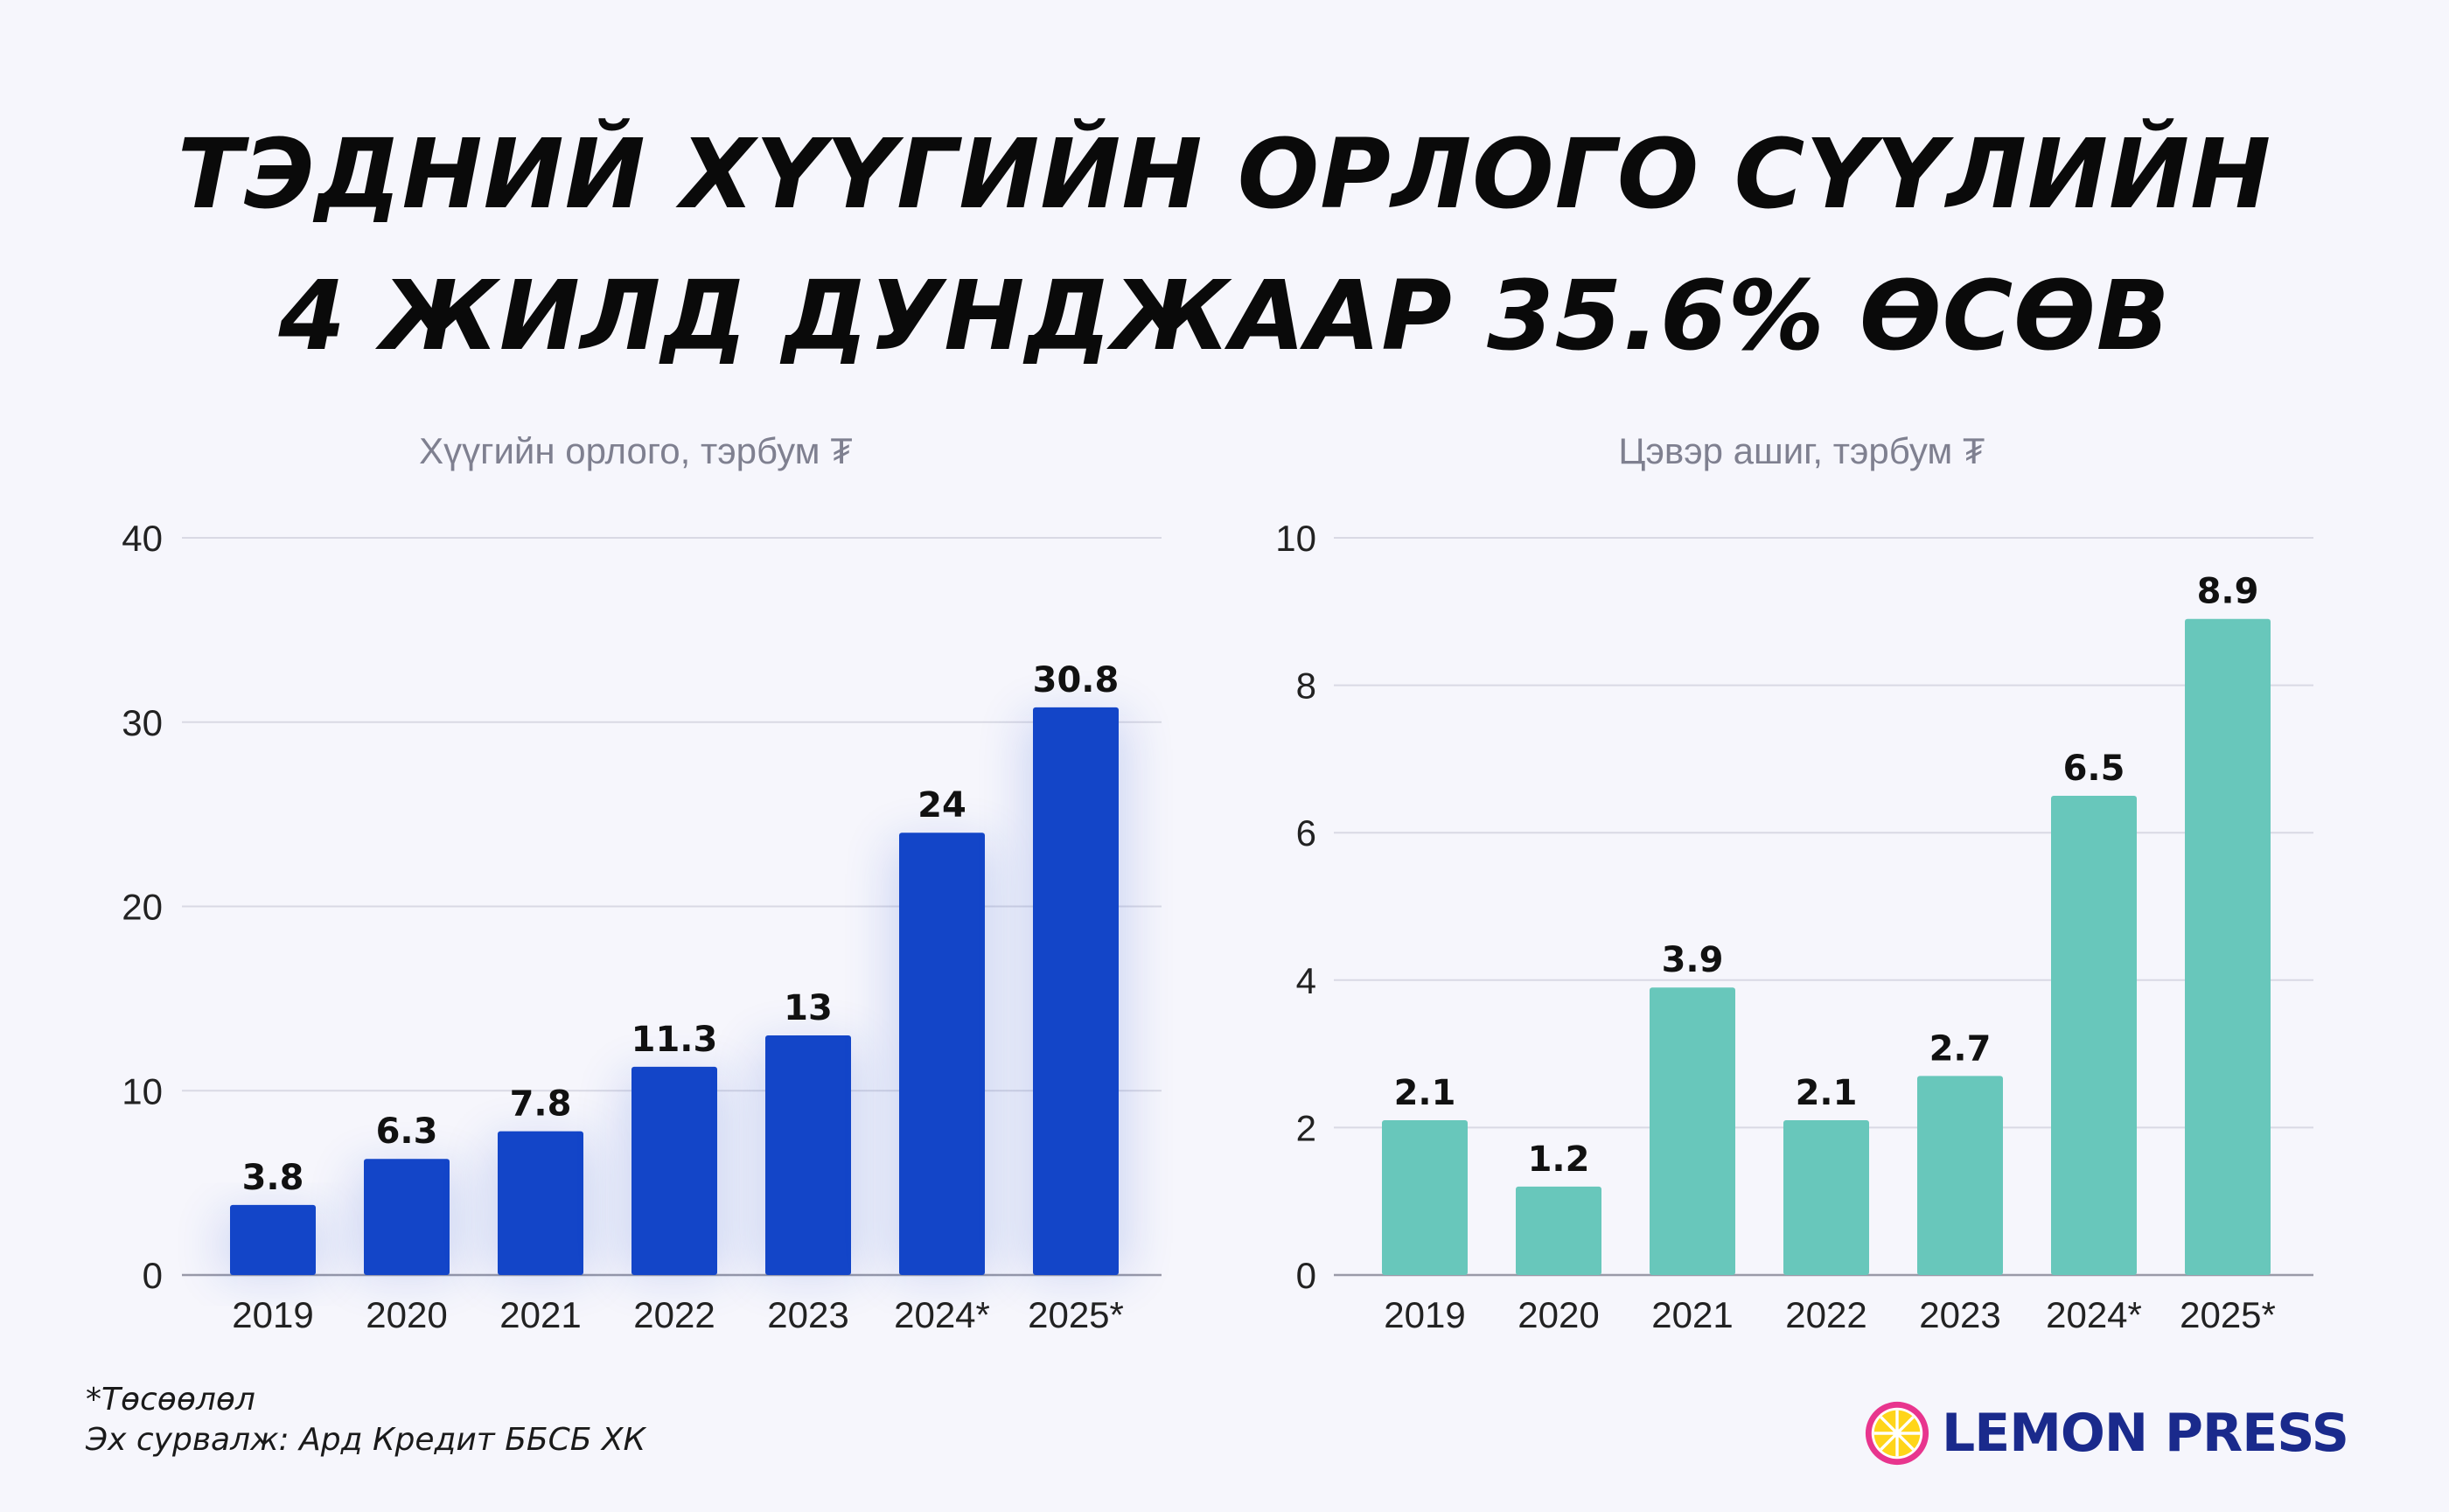  Describe the element at coordinates (541, 1104) in the screenshot. I see `bar-value-label: 7.8` at that location.